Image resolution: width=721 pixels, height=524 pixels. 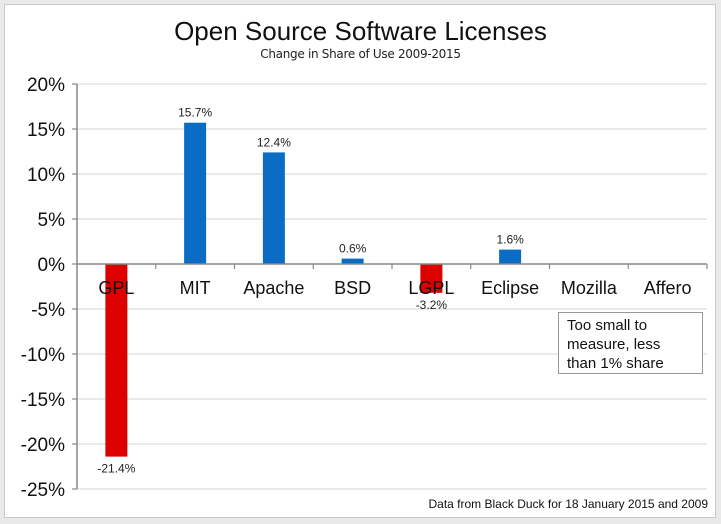 What do you see at coordinates (195, 113) in the screenshot?
I see `data-label: 15.7%` at bounding box center [195, 113].